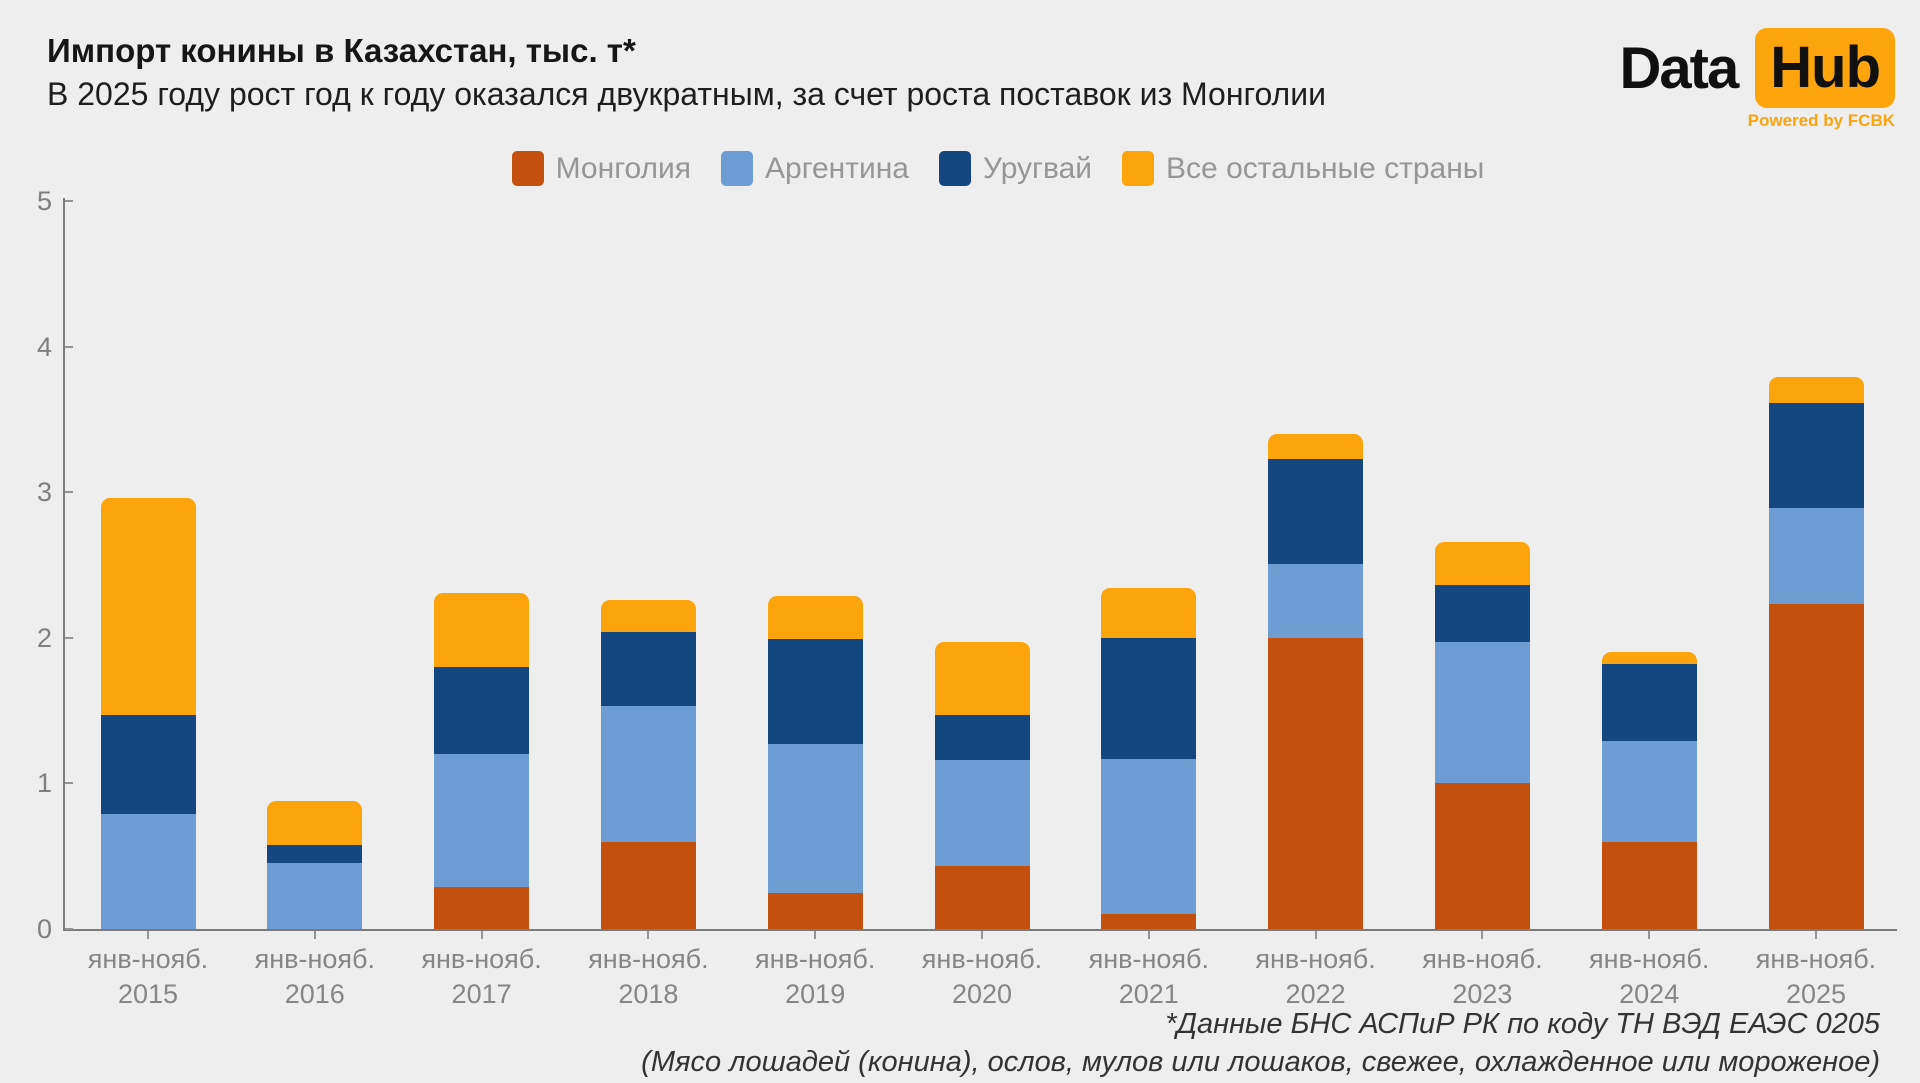  I want to click on y-tick-label: 1, so click(44, 783).